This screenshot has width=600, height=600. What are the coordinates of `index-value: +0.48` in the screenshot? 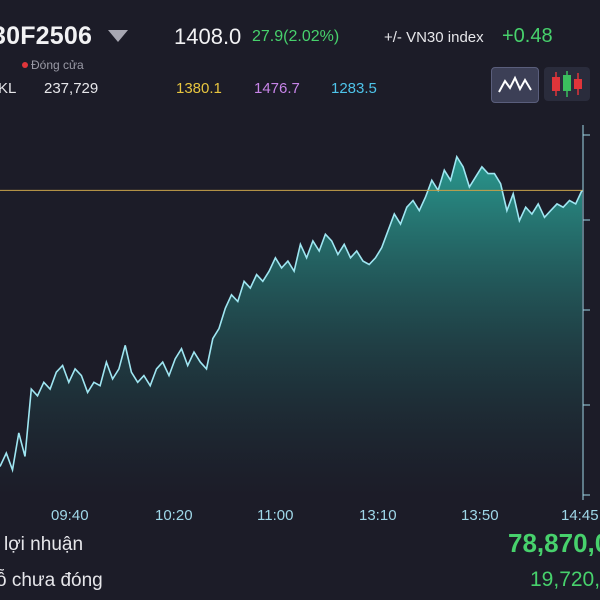 It's located at (527, 36).